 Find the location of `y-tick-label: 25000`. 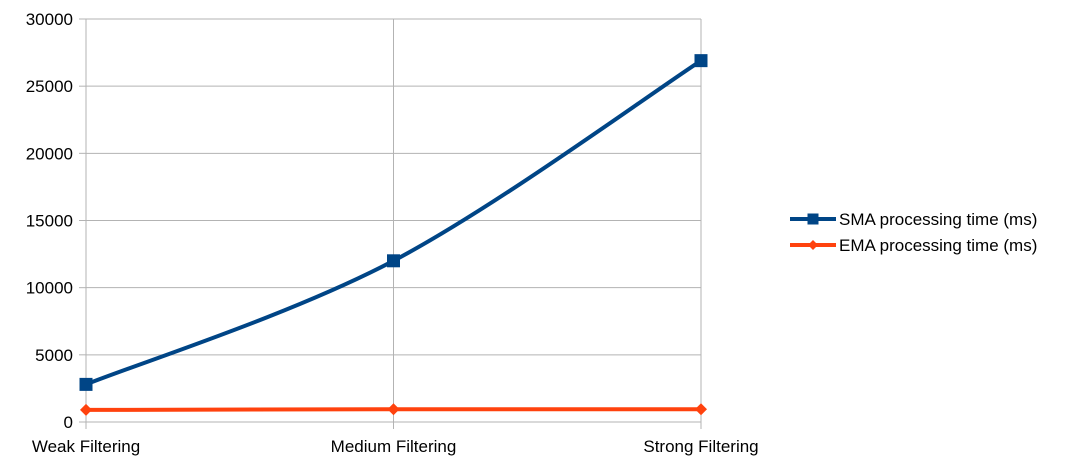

y-tick-label: 25000 is located at coordinates (49, 86).